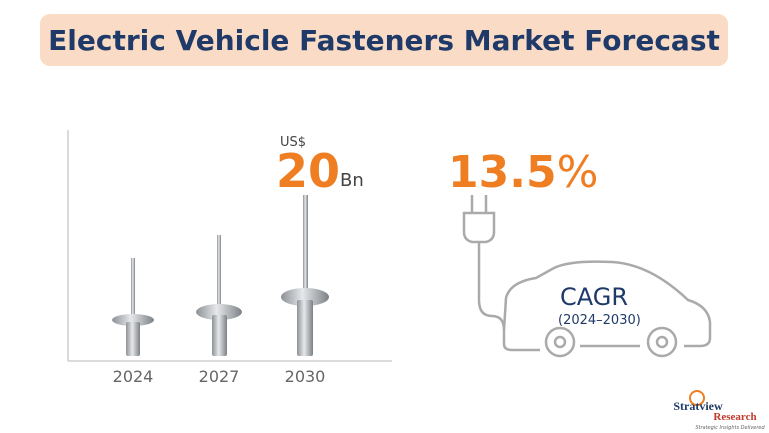  What do you see at coordinates (599, 320) in the screenshot?
I see `cagr-period: (2024–2030)` at bounding box center [599, 320].